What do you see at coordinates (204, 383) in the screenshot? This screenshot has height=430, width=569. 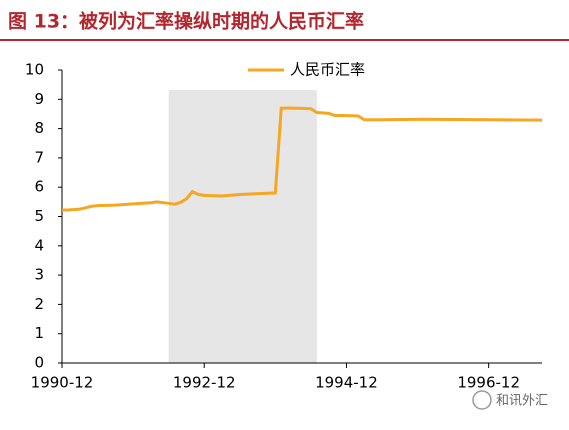 I see `x-tick-label: 1992-12` at bounding box center [204, 383].